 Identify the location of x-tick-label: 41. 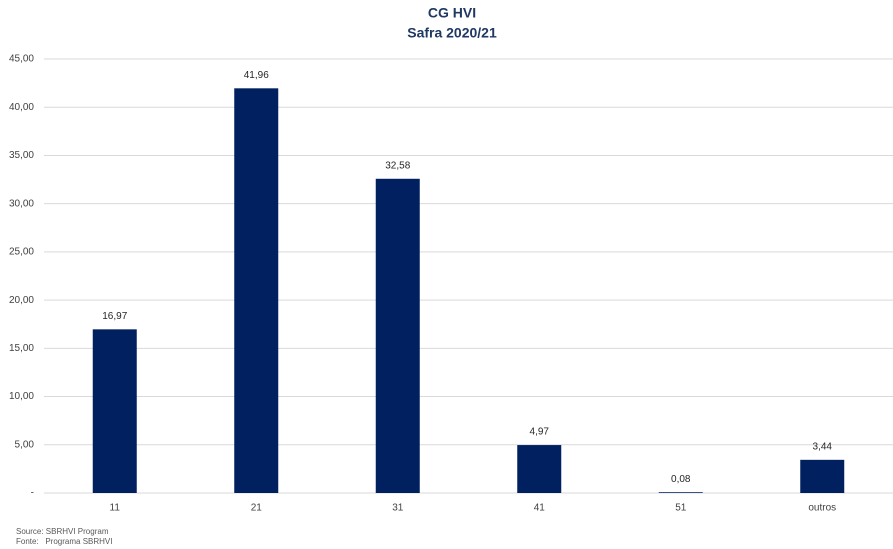
(540, 508).